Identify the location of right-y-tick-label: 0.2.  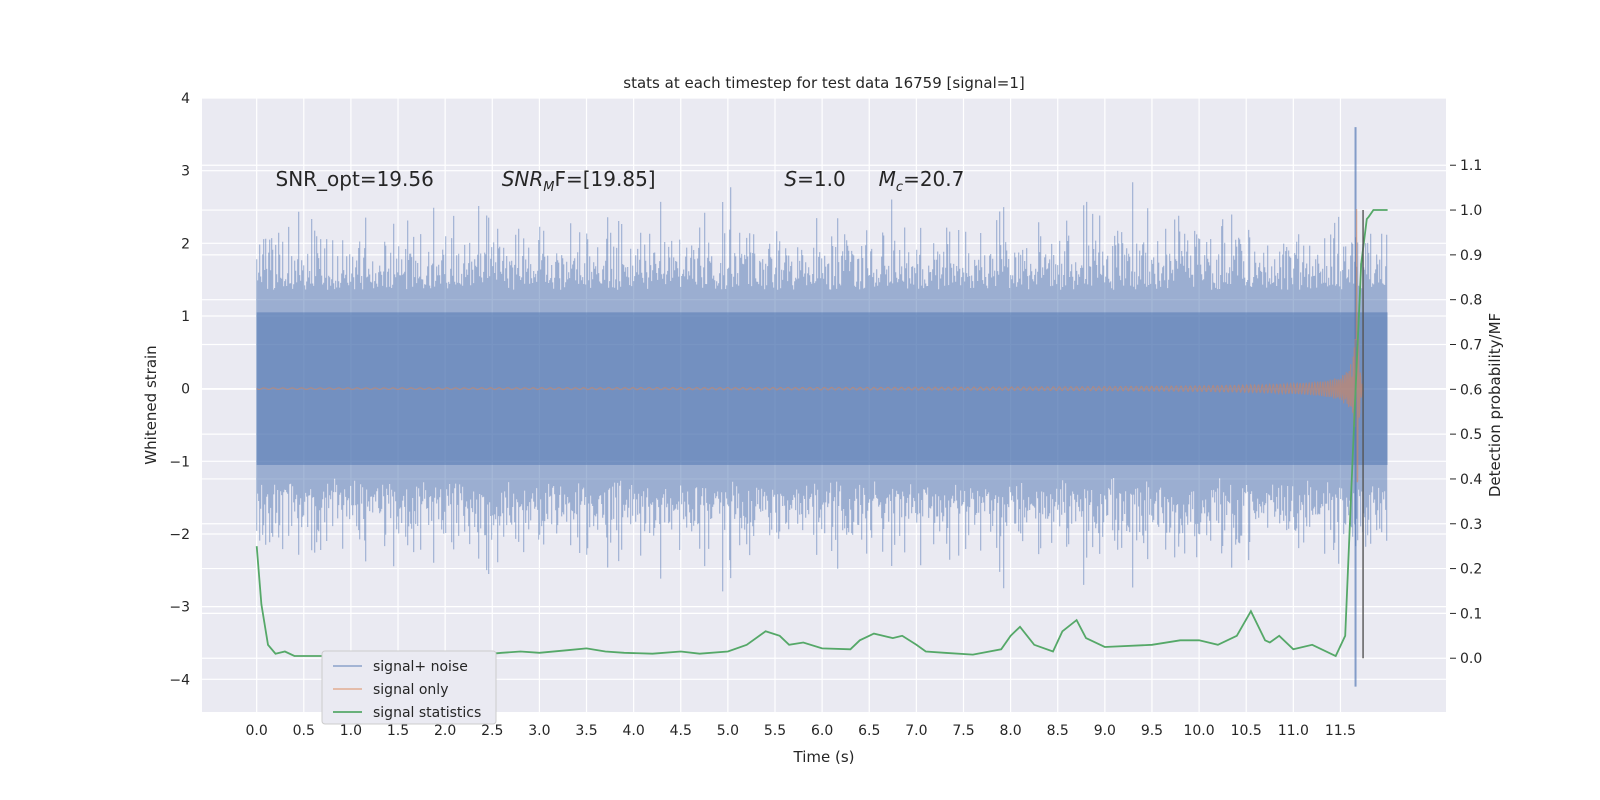
(1471, 570).